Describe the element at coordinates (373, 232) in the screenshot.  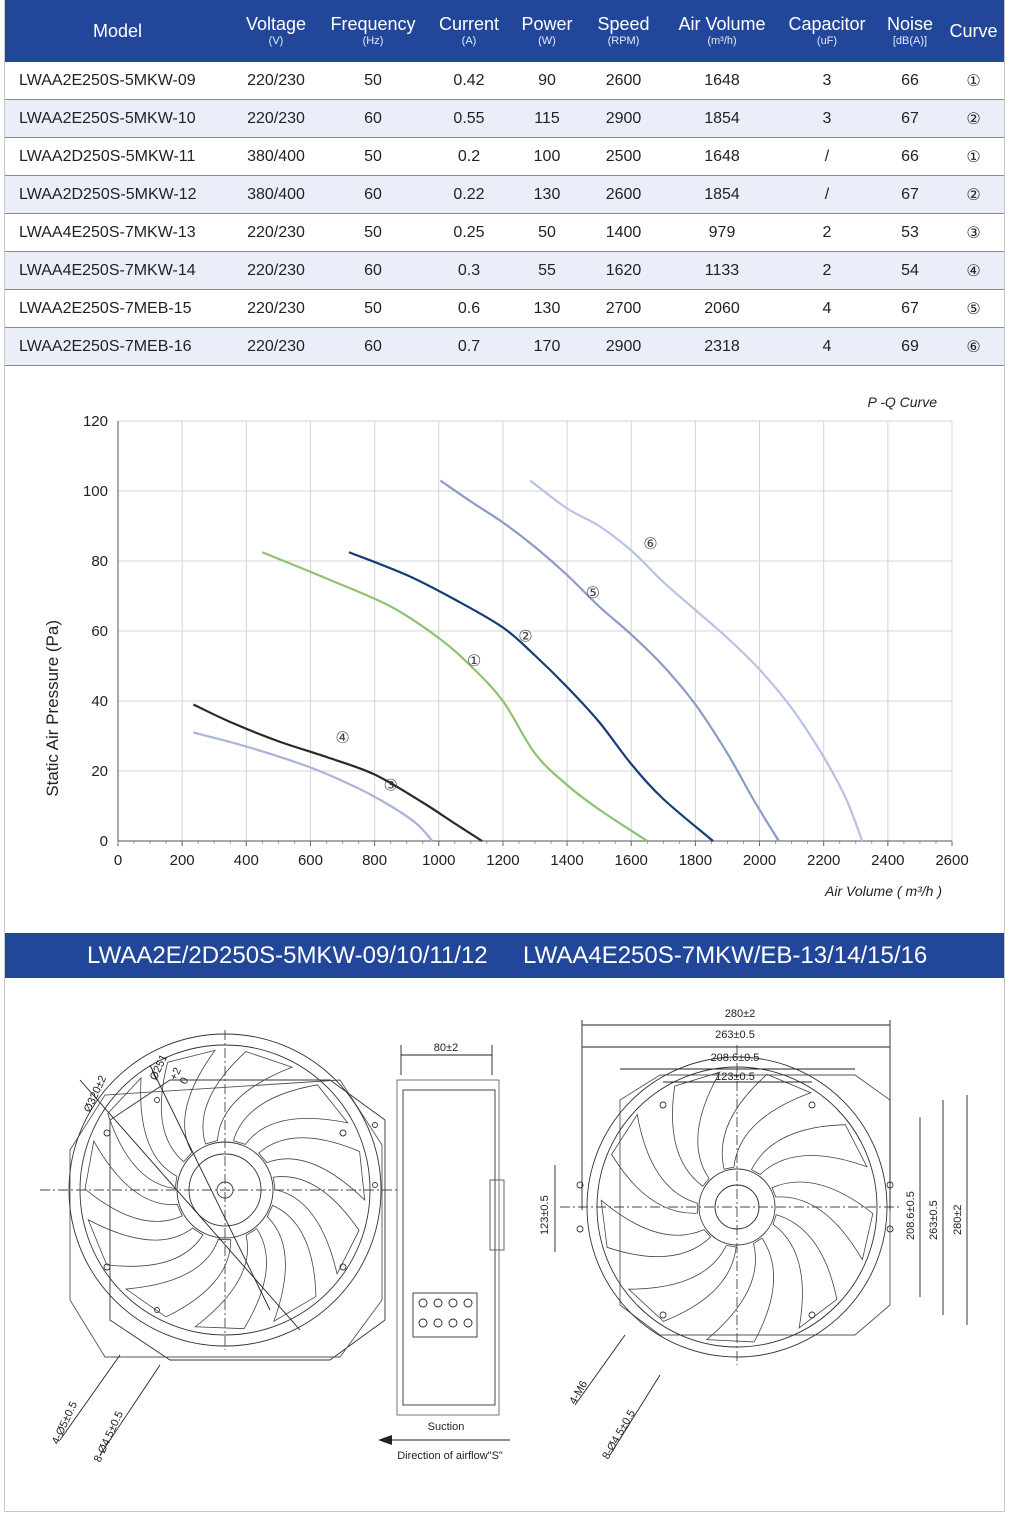
I see `cell-frequency: 50` at that location.